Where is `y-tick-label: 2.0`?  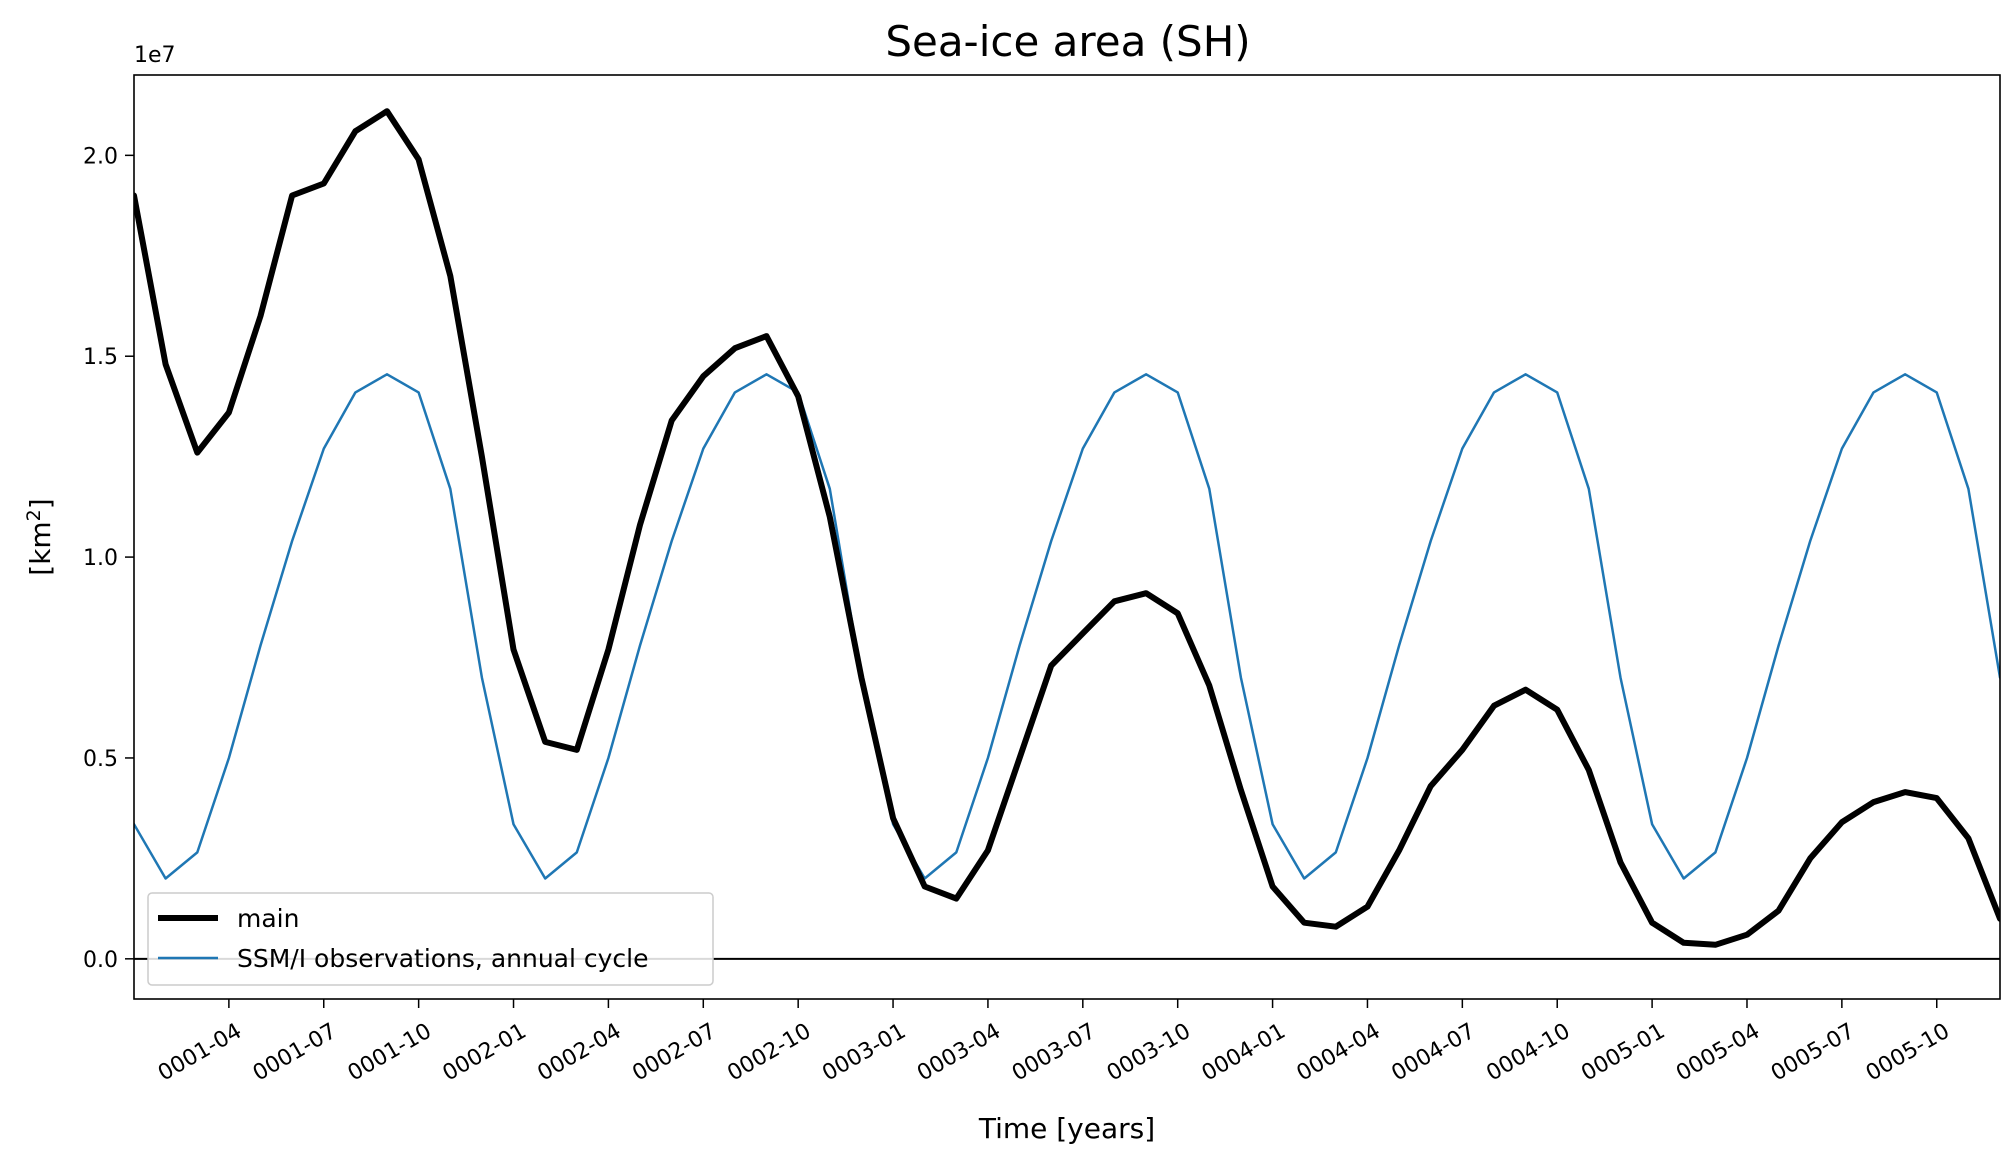
y-tick-label: 2.0 is located at coordinates (100, 156).